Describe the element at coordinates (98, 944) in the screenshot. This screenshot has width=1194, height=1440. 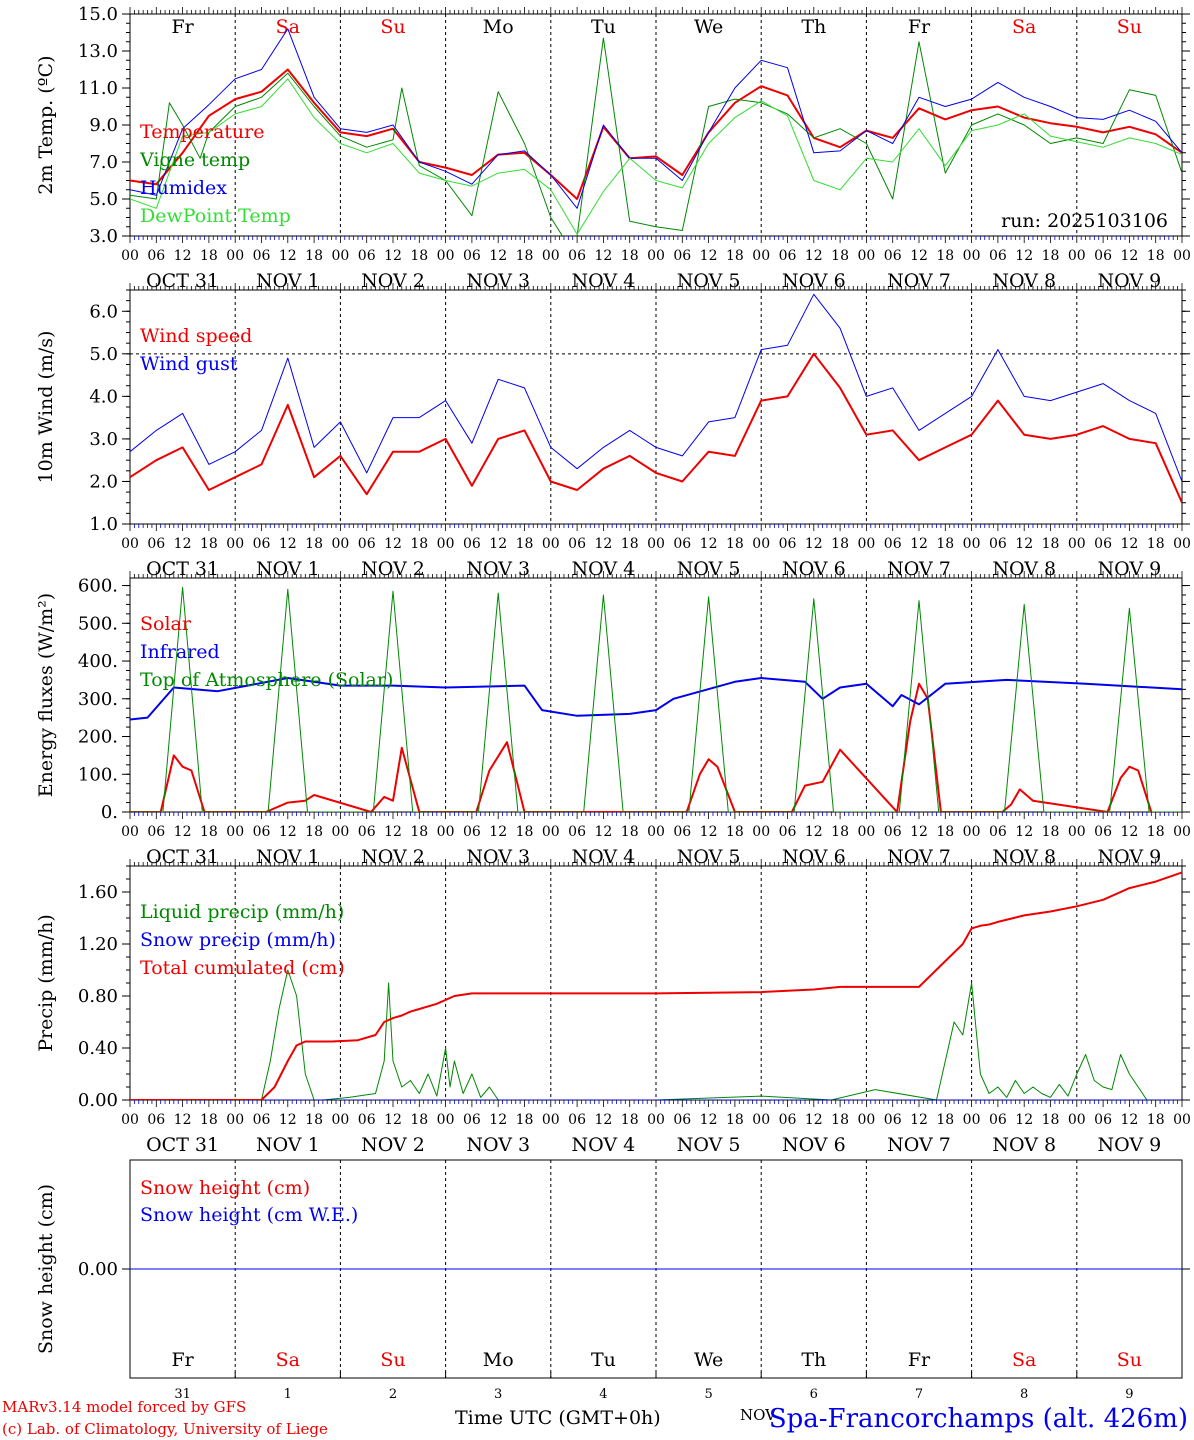
I see `y-tick-label: 1.20` at that location.